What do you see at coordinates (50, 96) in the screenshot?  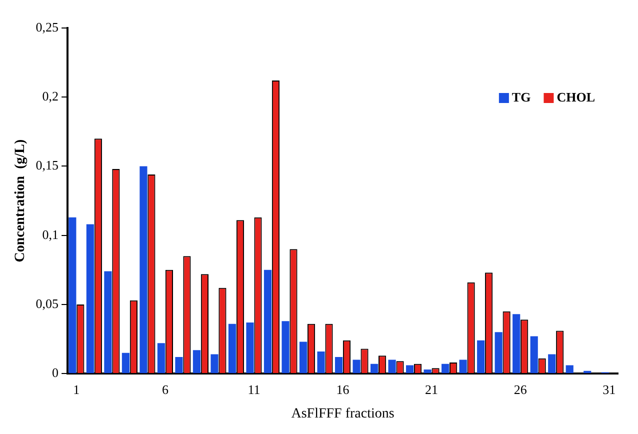 I see `y-tick-label: 0,2` at bounding box center [50, 96].